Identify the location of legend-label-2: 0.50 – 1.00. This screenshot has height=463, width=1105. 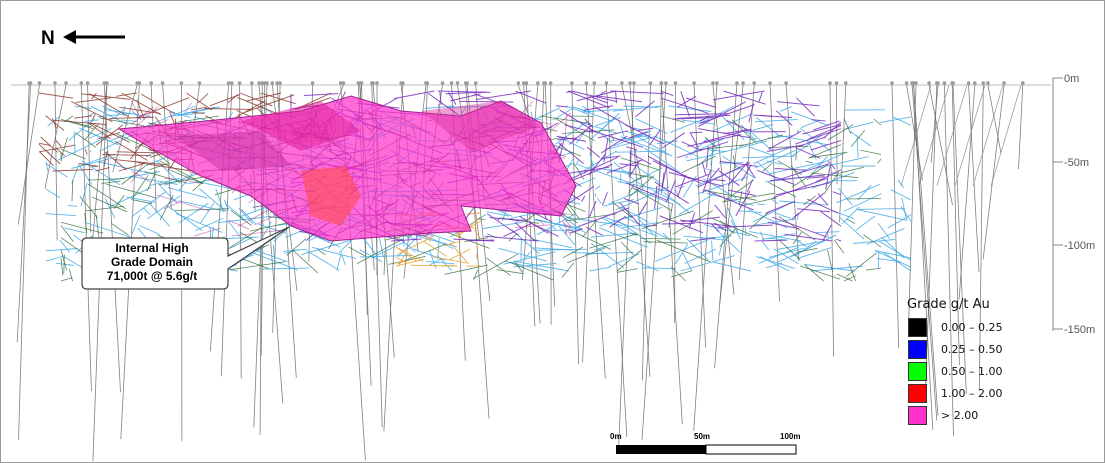
(972, 371).